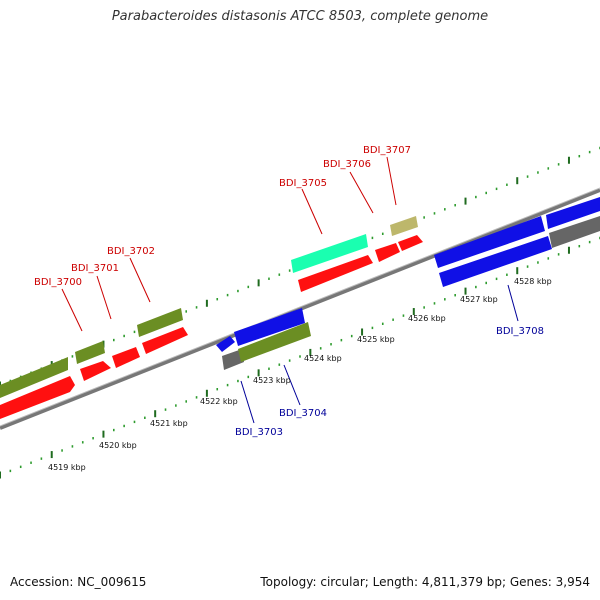 This screenshot has height=600, width=600. What do you see at coordinates (533, 281) in the screenshot?
I see `kbp-label: 4528 kbp` at bounding box center [533, 281].